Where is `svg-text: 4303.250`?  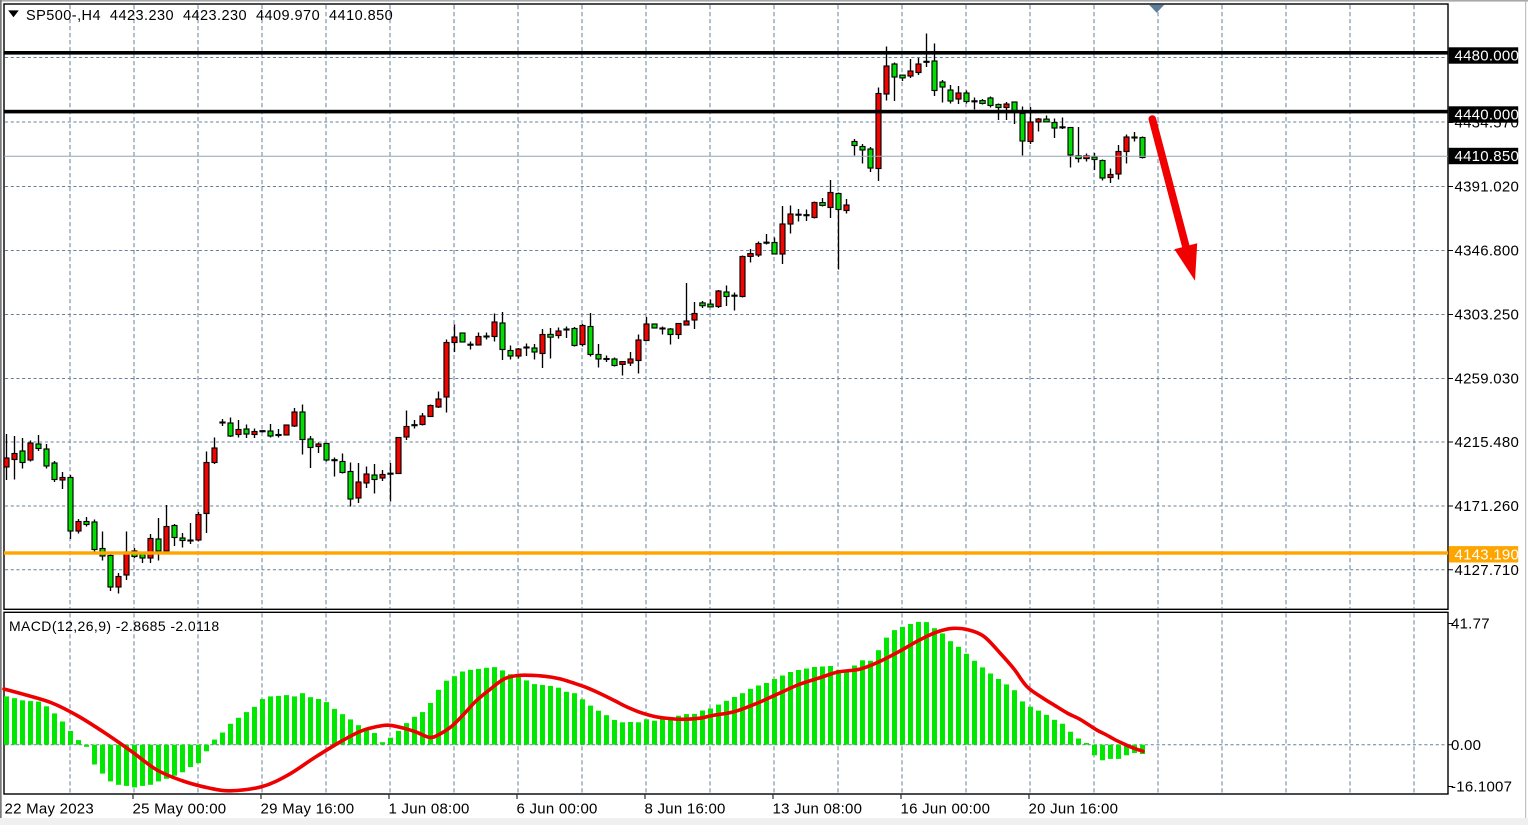 svg-text: 4303.250 is located at coordinates (1487, 315).